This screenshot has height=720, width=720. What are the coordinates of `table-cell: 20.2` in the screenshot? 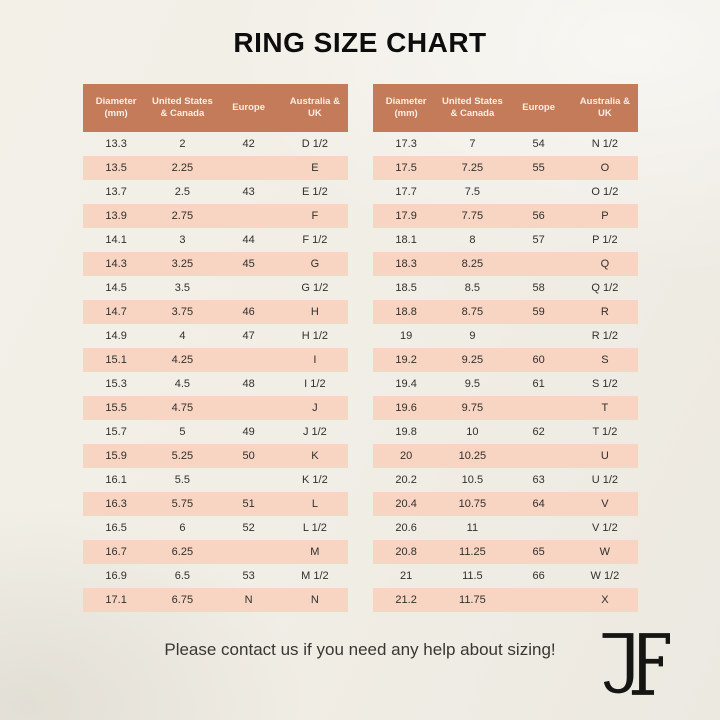 It's located at (406, 480).